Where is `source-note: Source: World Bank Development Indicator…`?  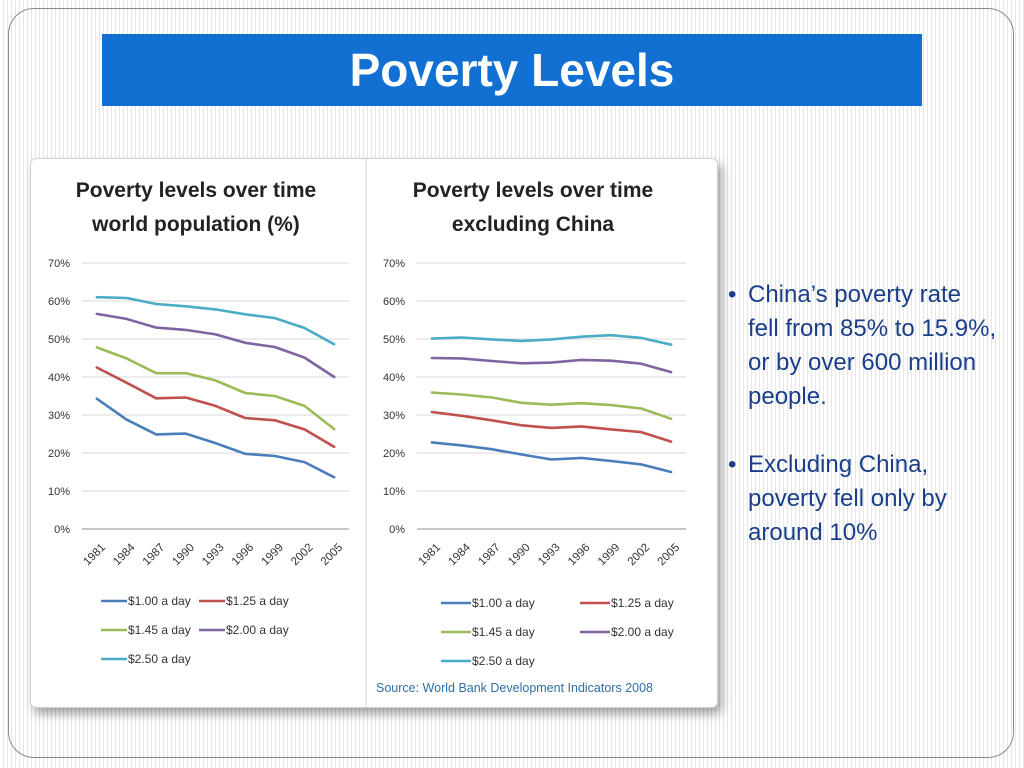
source-note: Source: World Bank Development Indicator… is located at coordinates (515, 688).